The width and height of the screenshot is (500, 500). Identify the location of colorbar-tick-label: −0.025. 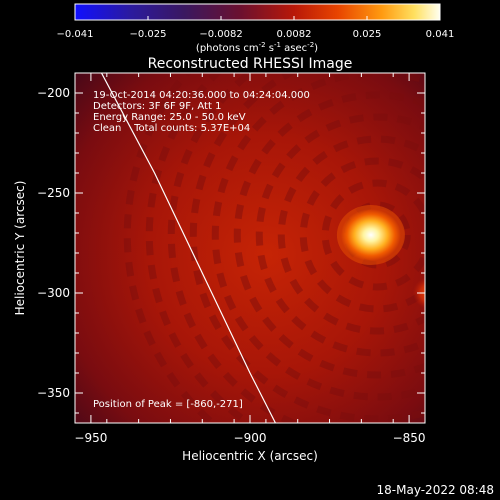
(147, 34).